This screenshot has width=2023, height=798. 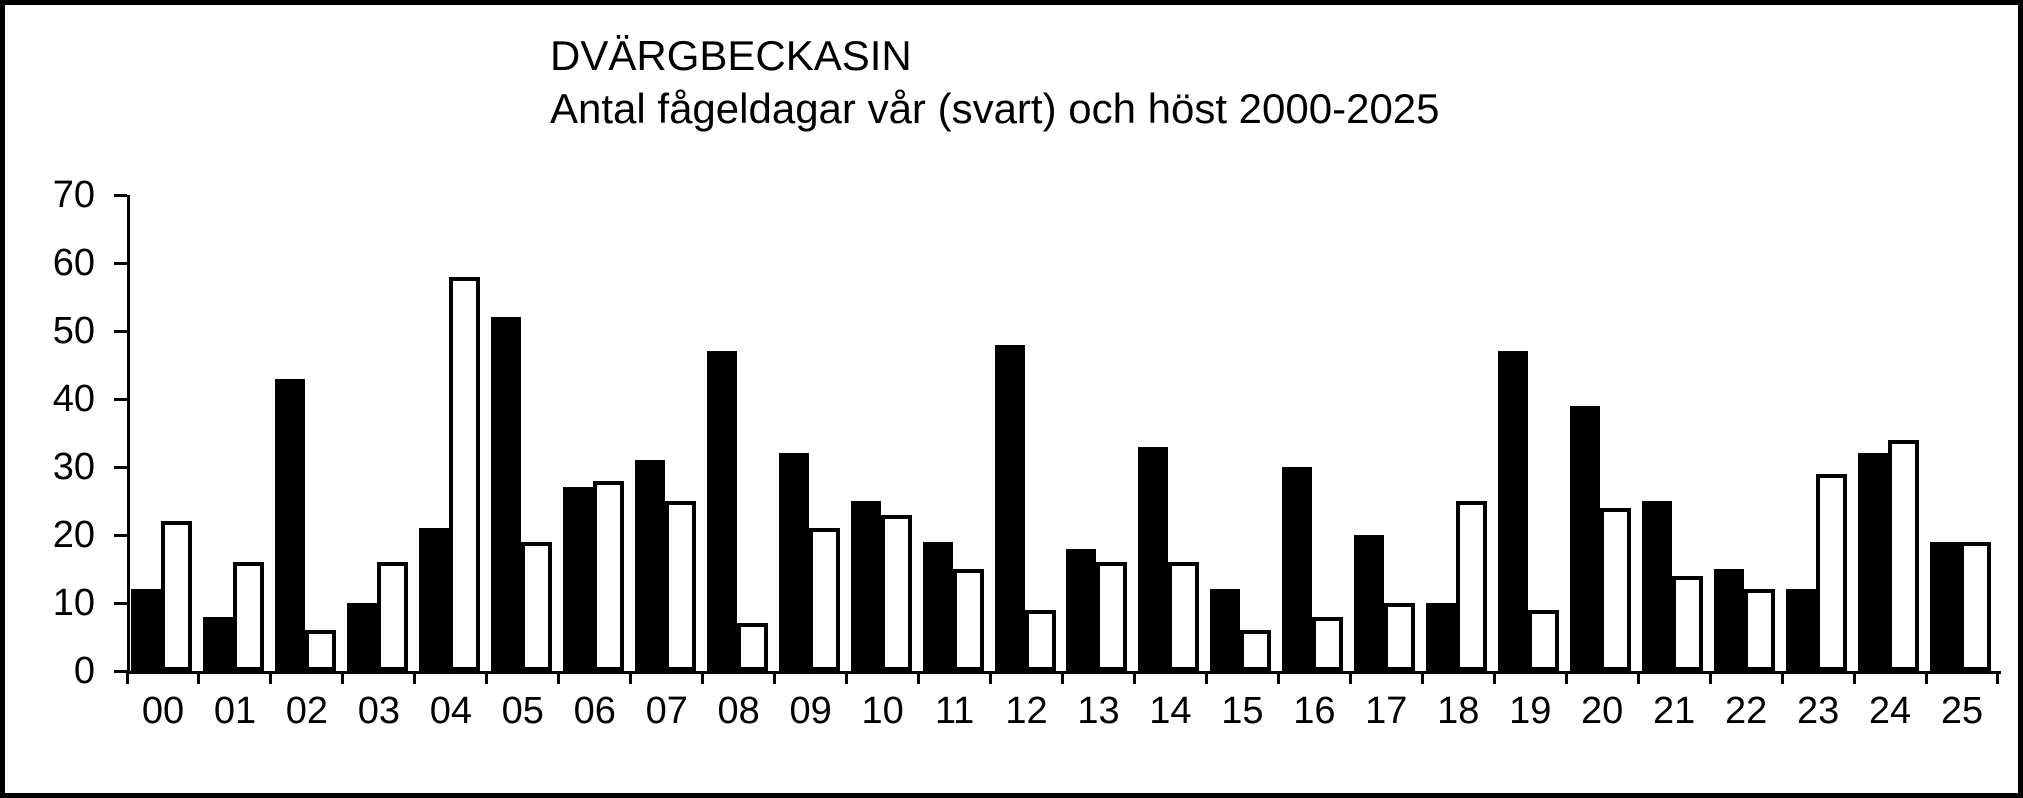 I want to click on x-tick-label: 25, so click(x=1962, y=711).